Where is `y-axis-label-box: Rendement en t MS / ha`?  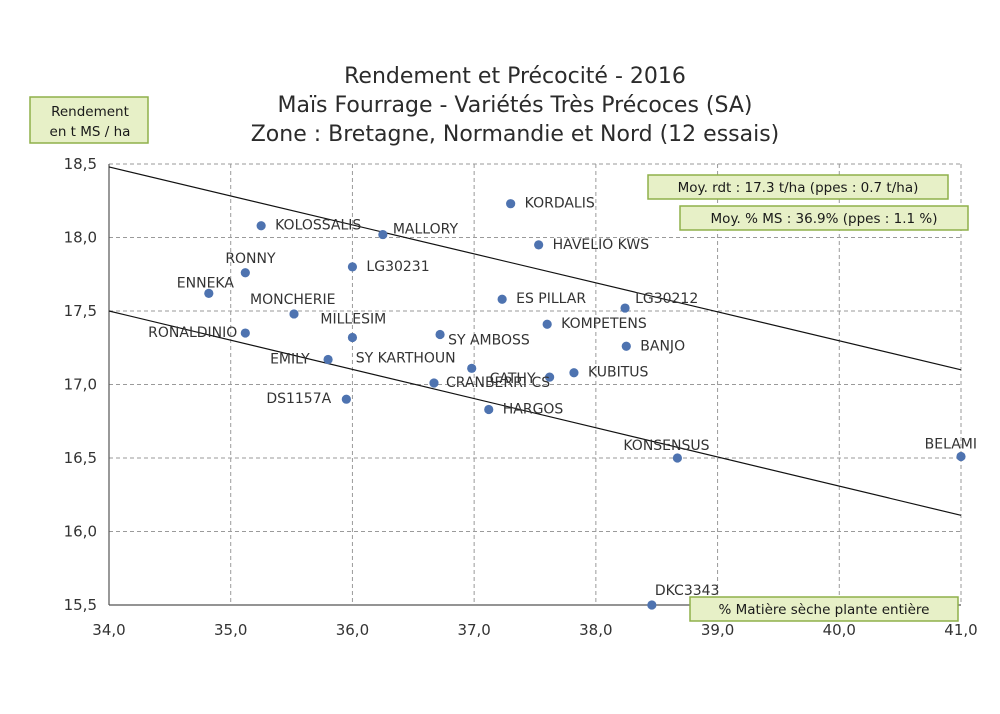
y-axis-label-box: Rendement en t MS / ha is located at coordinates (89, 120).